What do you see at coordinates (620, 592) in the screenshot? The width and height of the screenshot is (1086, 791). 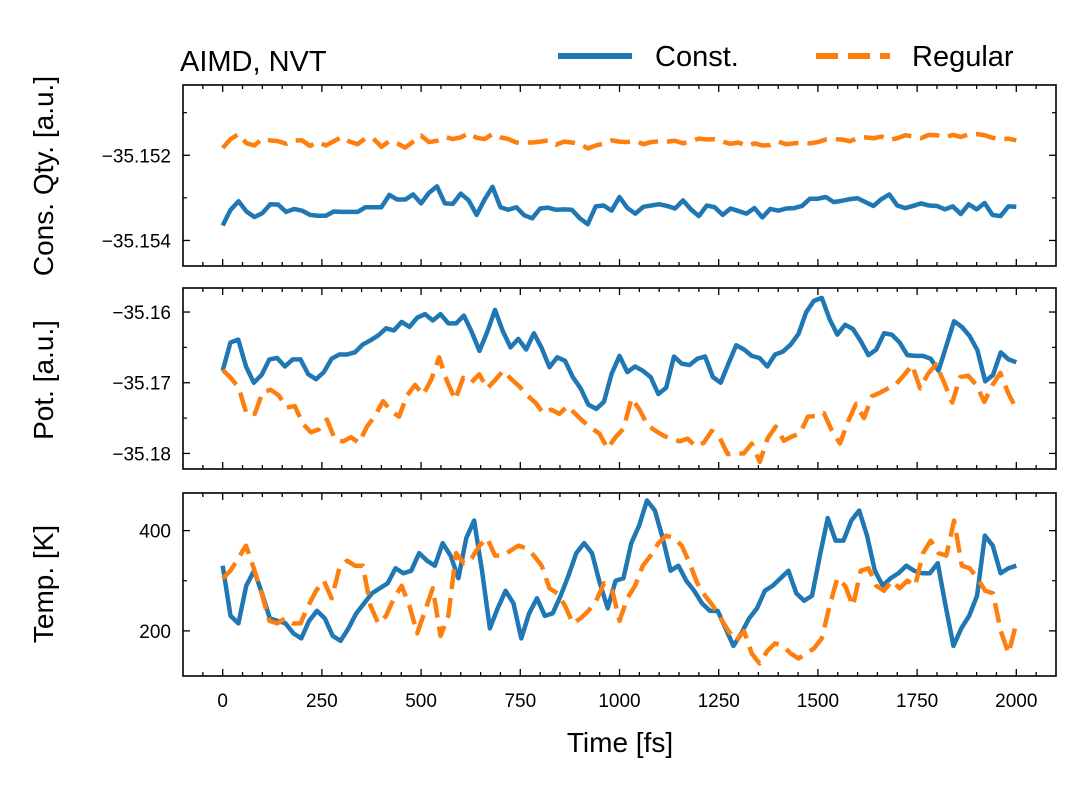 I see `series-line-temperature-regular` at bounding box center [620, 592].